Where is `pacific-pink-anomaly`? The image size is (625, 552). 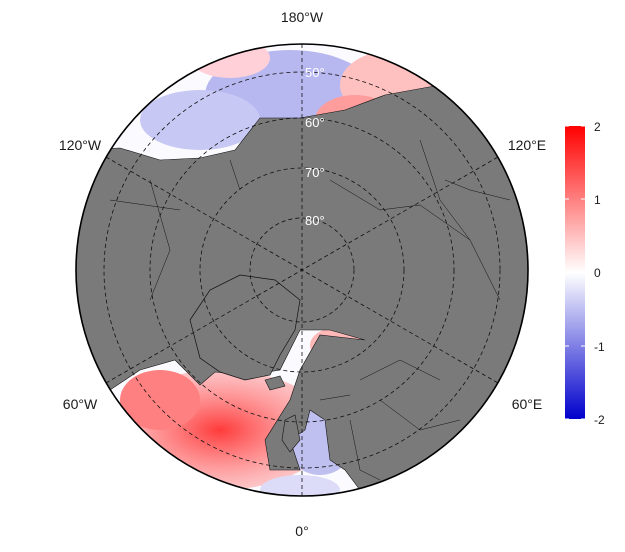
pacific-pink-anomaly is located at coordinates (230, 61).